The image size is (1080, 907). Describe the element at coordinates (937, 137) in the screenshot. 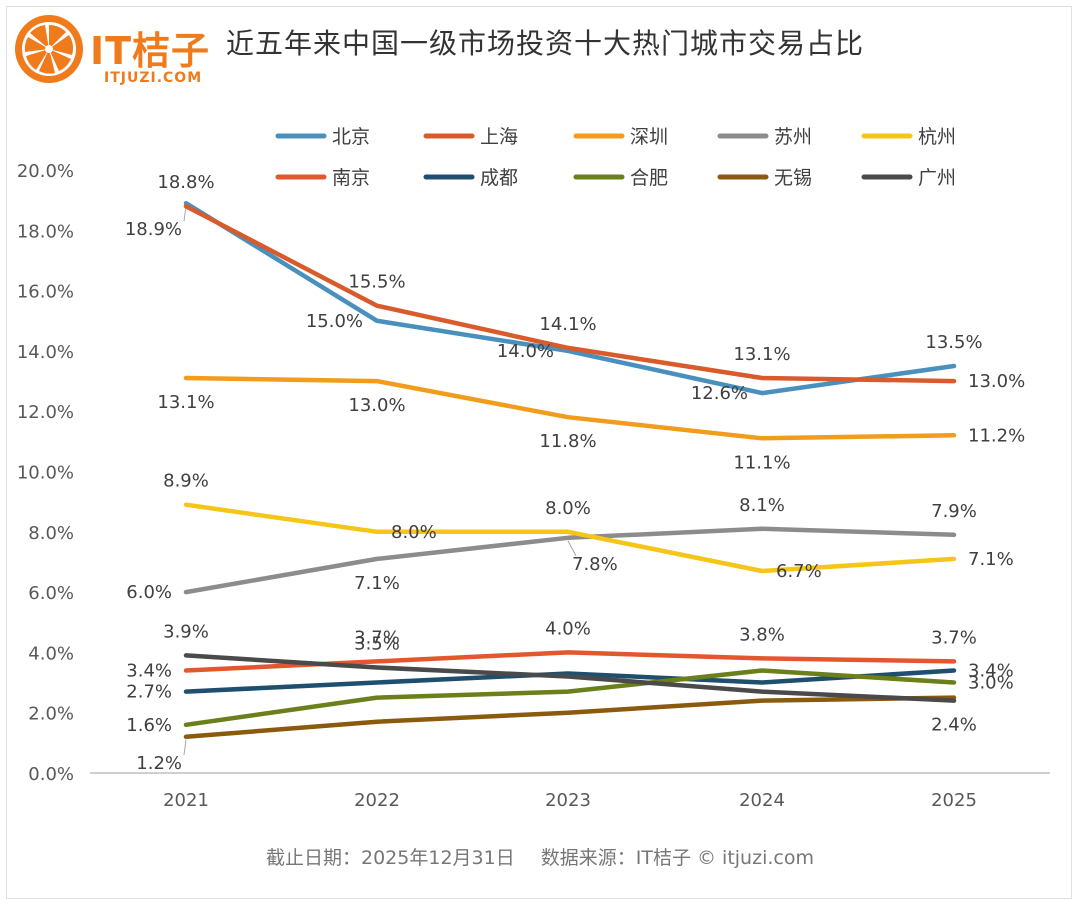

I see `legend-label: 杭州` at that location.